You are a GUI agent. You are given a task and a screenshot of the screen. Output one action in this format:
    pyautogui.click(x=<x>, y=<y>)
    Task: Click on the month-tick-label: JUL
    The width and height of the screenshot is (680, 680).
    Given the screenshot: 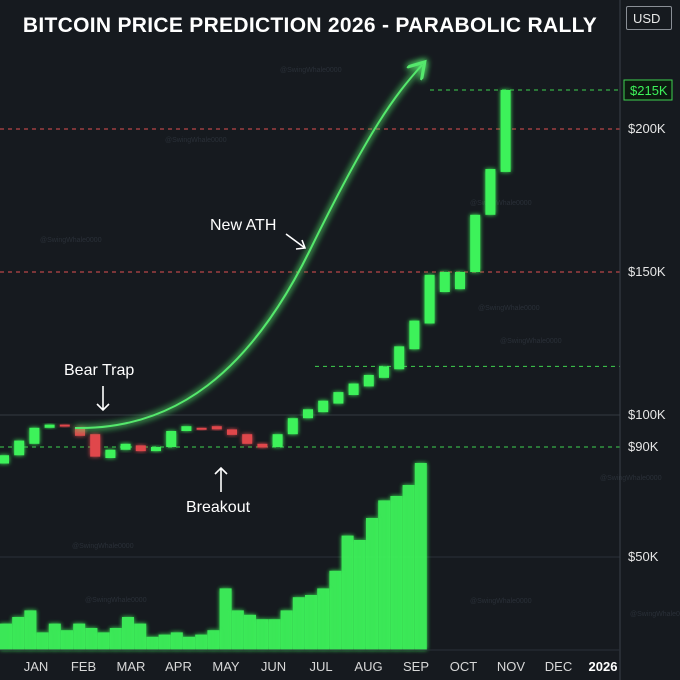 What is the action you would take?
    pyautogui.click(x=320, y=666)
    